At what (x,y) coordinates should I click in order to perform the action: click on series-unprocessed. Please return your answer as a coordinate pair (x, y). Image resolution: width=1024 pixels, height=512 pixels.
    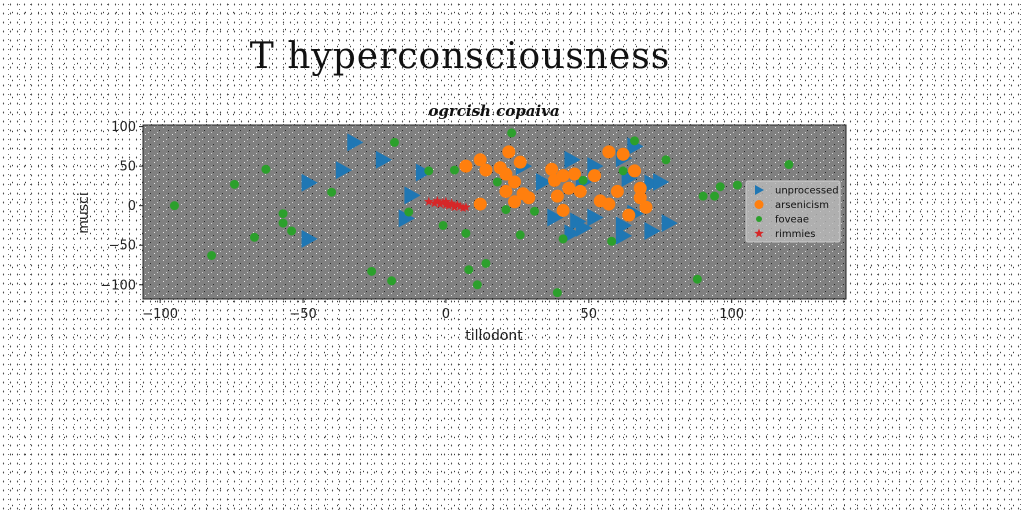
    Looking at the image, I should click on (489, 190).